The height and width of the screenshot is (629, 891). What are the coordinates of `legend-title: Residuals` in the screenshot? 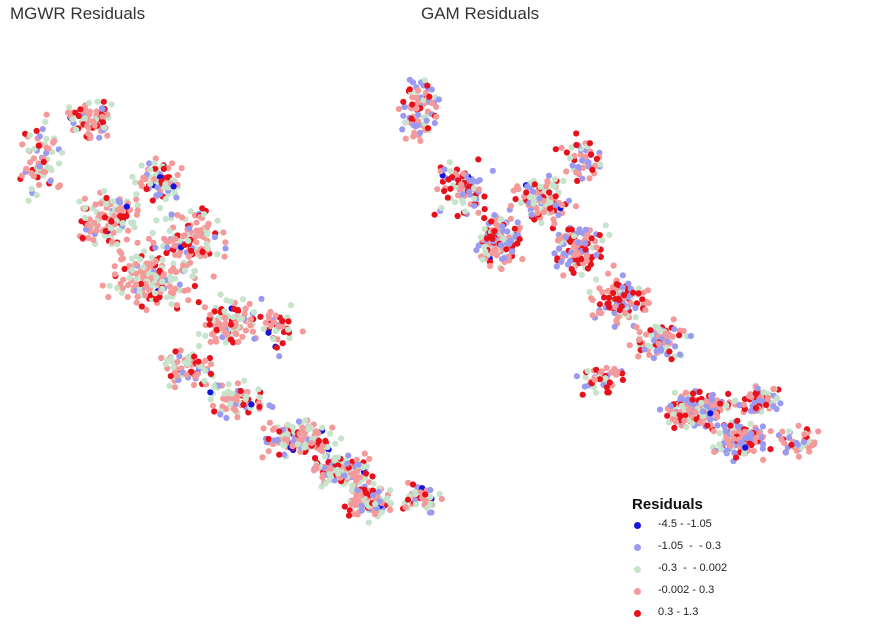 It's located at (667, 504).